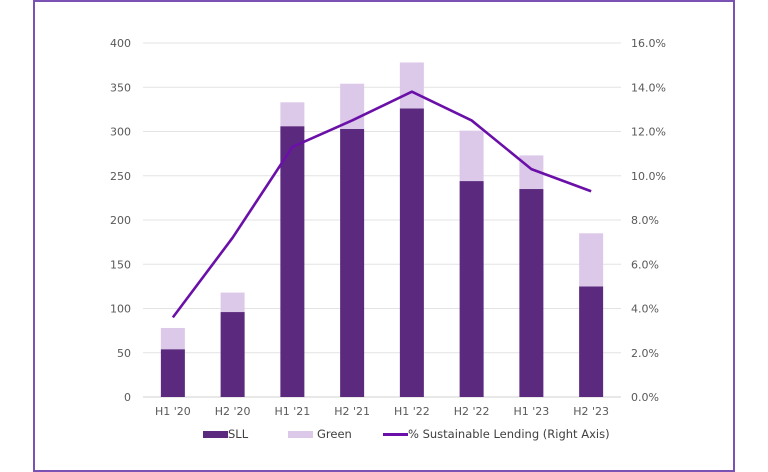  I want to click on y-tick-label: 250, so click(120, 176).